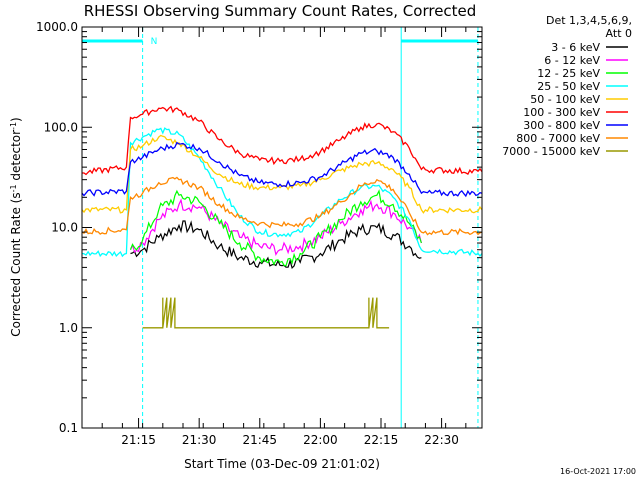 The height and width of the screenshot is (480, 640). Describe the element at coordinates (598, 471) in the screenshot. I see `generated-timestamp: 16-Oct-2021 17:00` at that location.